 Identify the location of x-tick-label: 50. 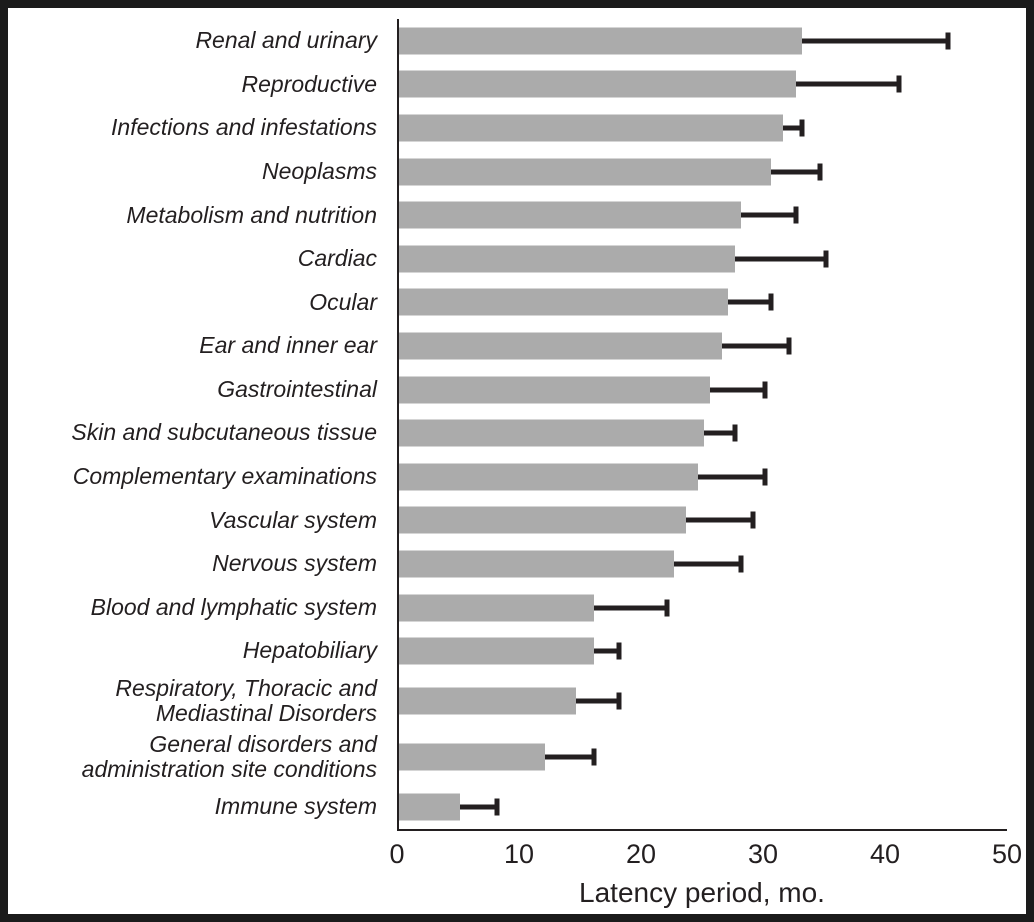
(1007, 853).